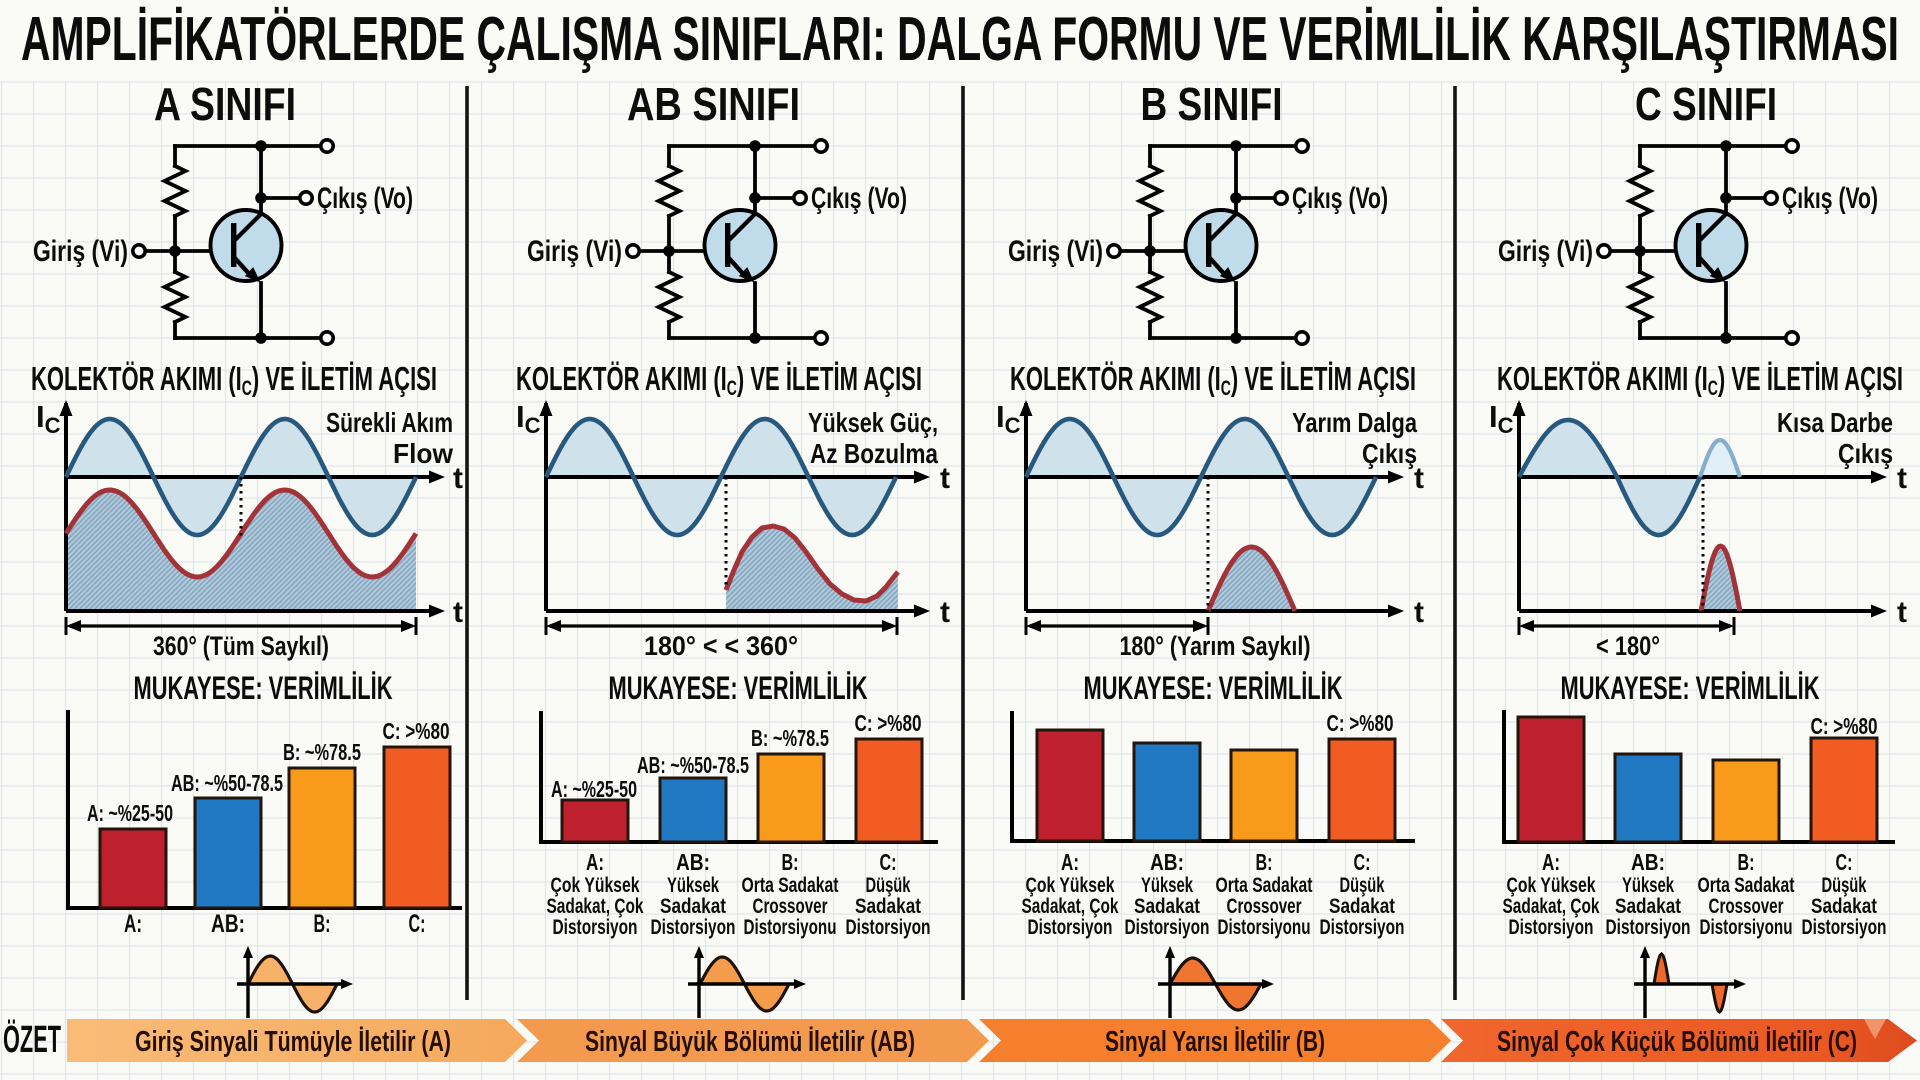 Image resolution: width=1920 pixels, height=1080 pixels. What do you see at coordinates (365, 198) in the screenshot?
I see `svg-text: Çıkış (Vo)` at bounding box center [365, 198].